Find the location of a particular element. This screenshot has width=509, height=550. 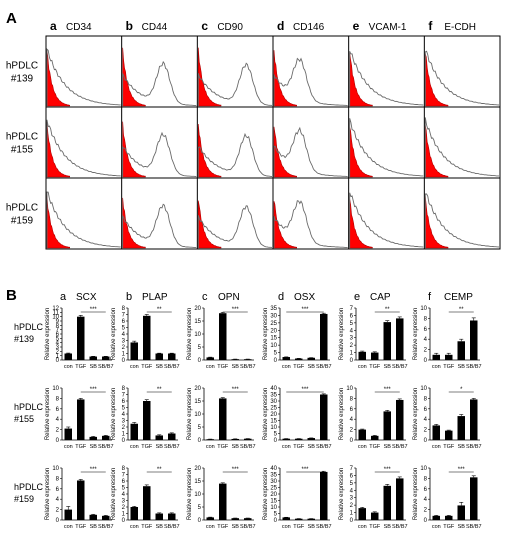

panel-b-gene-label: OPN is located at coordinates (229, 297).